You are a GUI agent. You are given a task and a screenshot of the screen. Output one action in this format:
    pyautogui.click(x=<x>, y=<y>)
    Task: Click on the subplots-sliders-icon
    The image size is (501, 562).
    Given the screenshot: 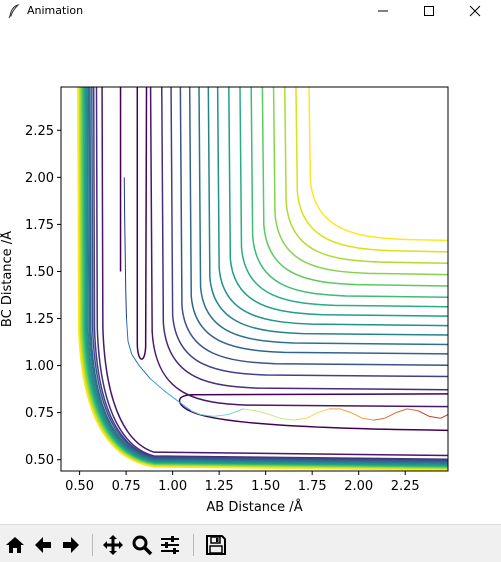 What is the action you would take?
    pyautogui.click(x=170, y=545)
    